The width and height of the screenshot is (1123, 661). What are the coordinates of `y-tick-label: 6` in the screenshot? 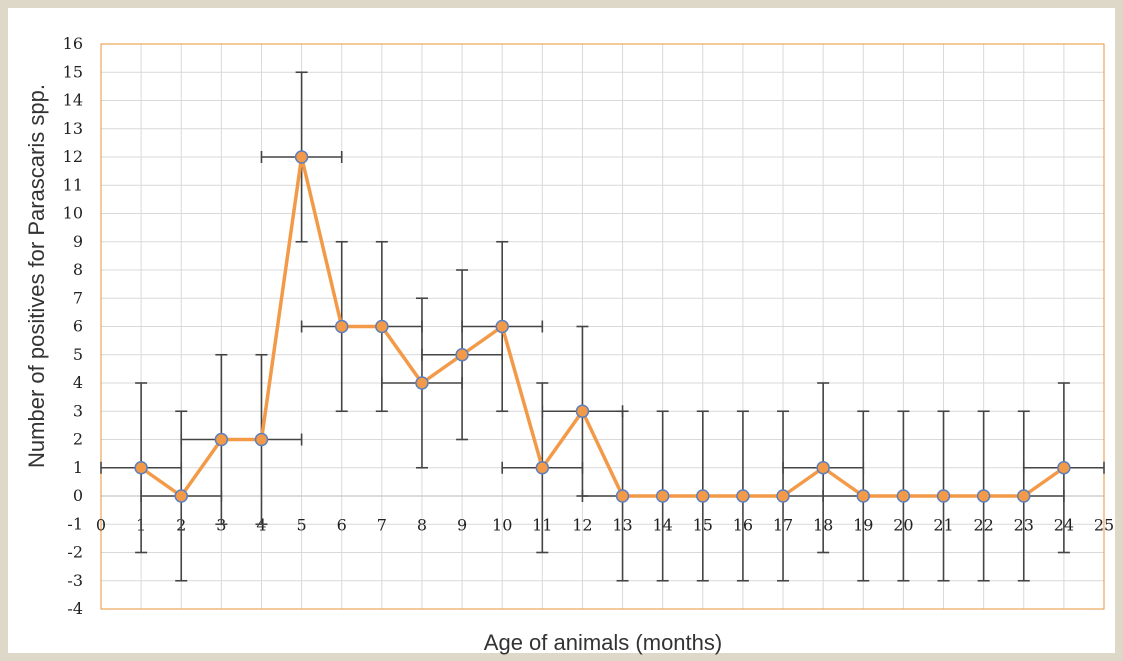 It's located at (78, 326).